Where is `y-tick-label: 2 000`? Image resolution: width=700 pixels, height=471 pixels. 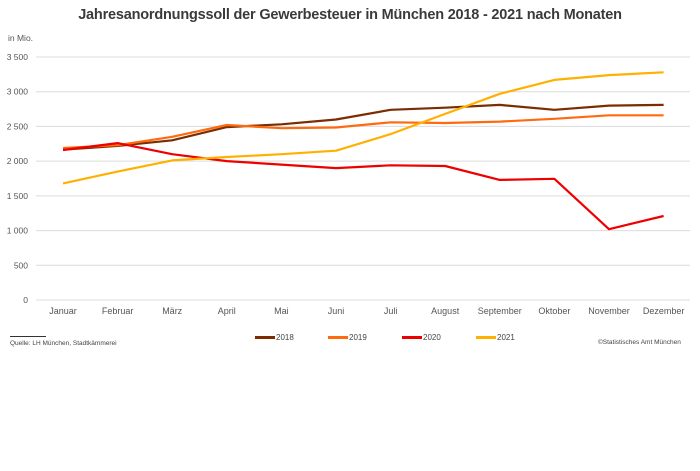
y-tick-label: 2 000 is located at coordinates (18, 161).